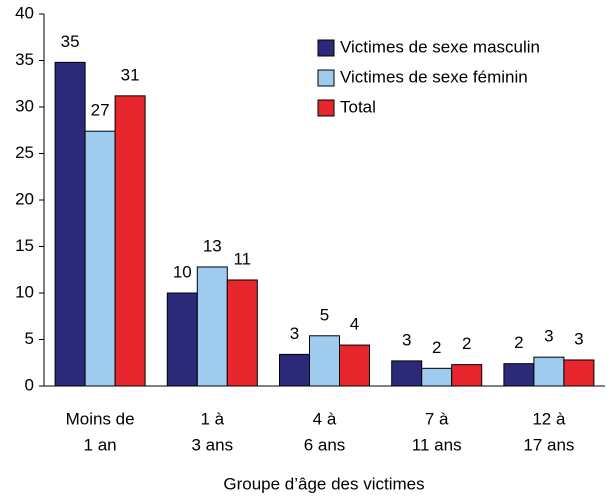 The width and height of the screenshot is (614, 497). What do you see at coordinates (24, 59) in the screenshot?
I see `y-tick-label: 35` at bounding box center [24, 59].